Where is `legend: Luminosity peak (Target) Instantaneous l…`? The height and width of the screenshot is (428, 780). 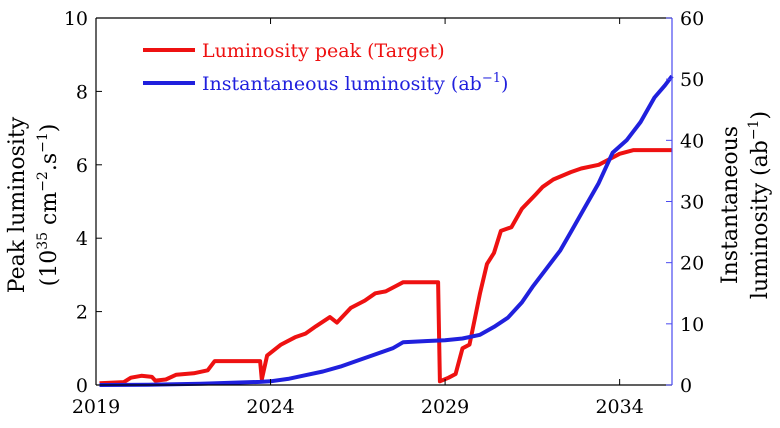 legend: Luminosity peak (Target) Instantaneous l… is located at coordinates (325, 67).